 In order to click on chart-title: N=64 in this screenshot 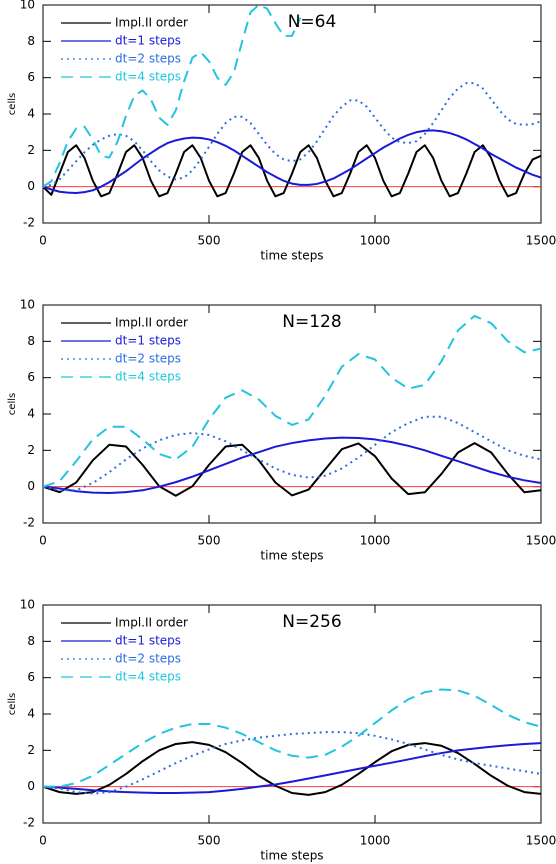, I will do `click(312, 22)`.